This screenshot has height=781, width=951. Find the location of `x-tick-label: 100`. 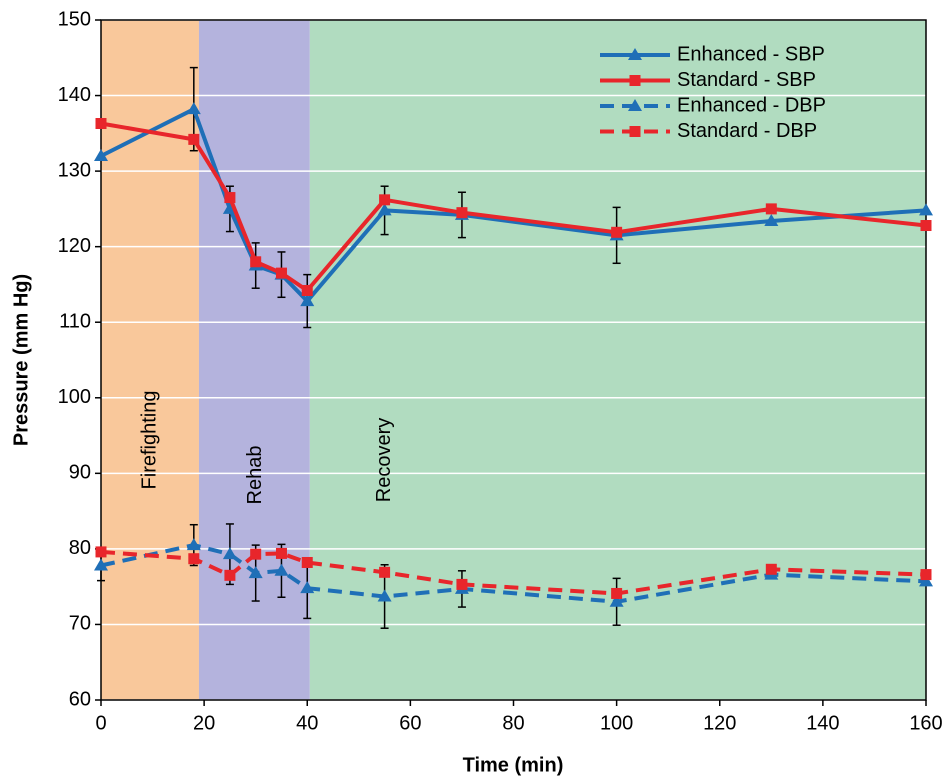

x-tick-label: 100 is located at coordinates (616, 723).